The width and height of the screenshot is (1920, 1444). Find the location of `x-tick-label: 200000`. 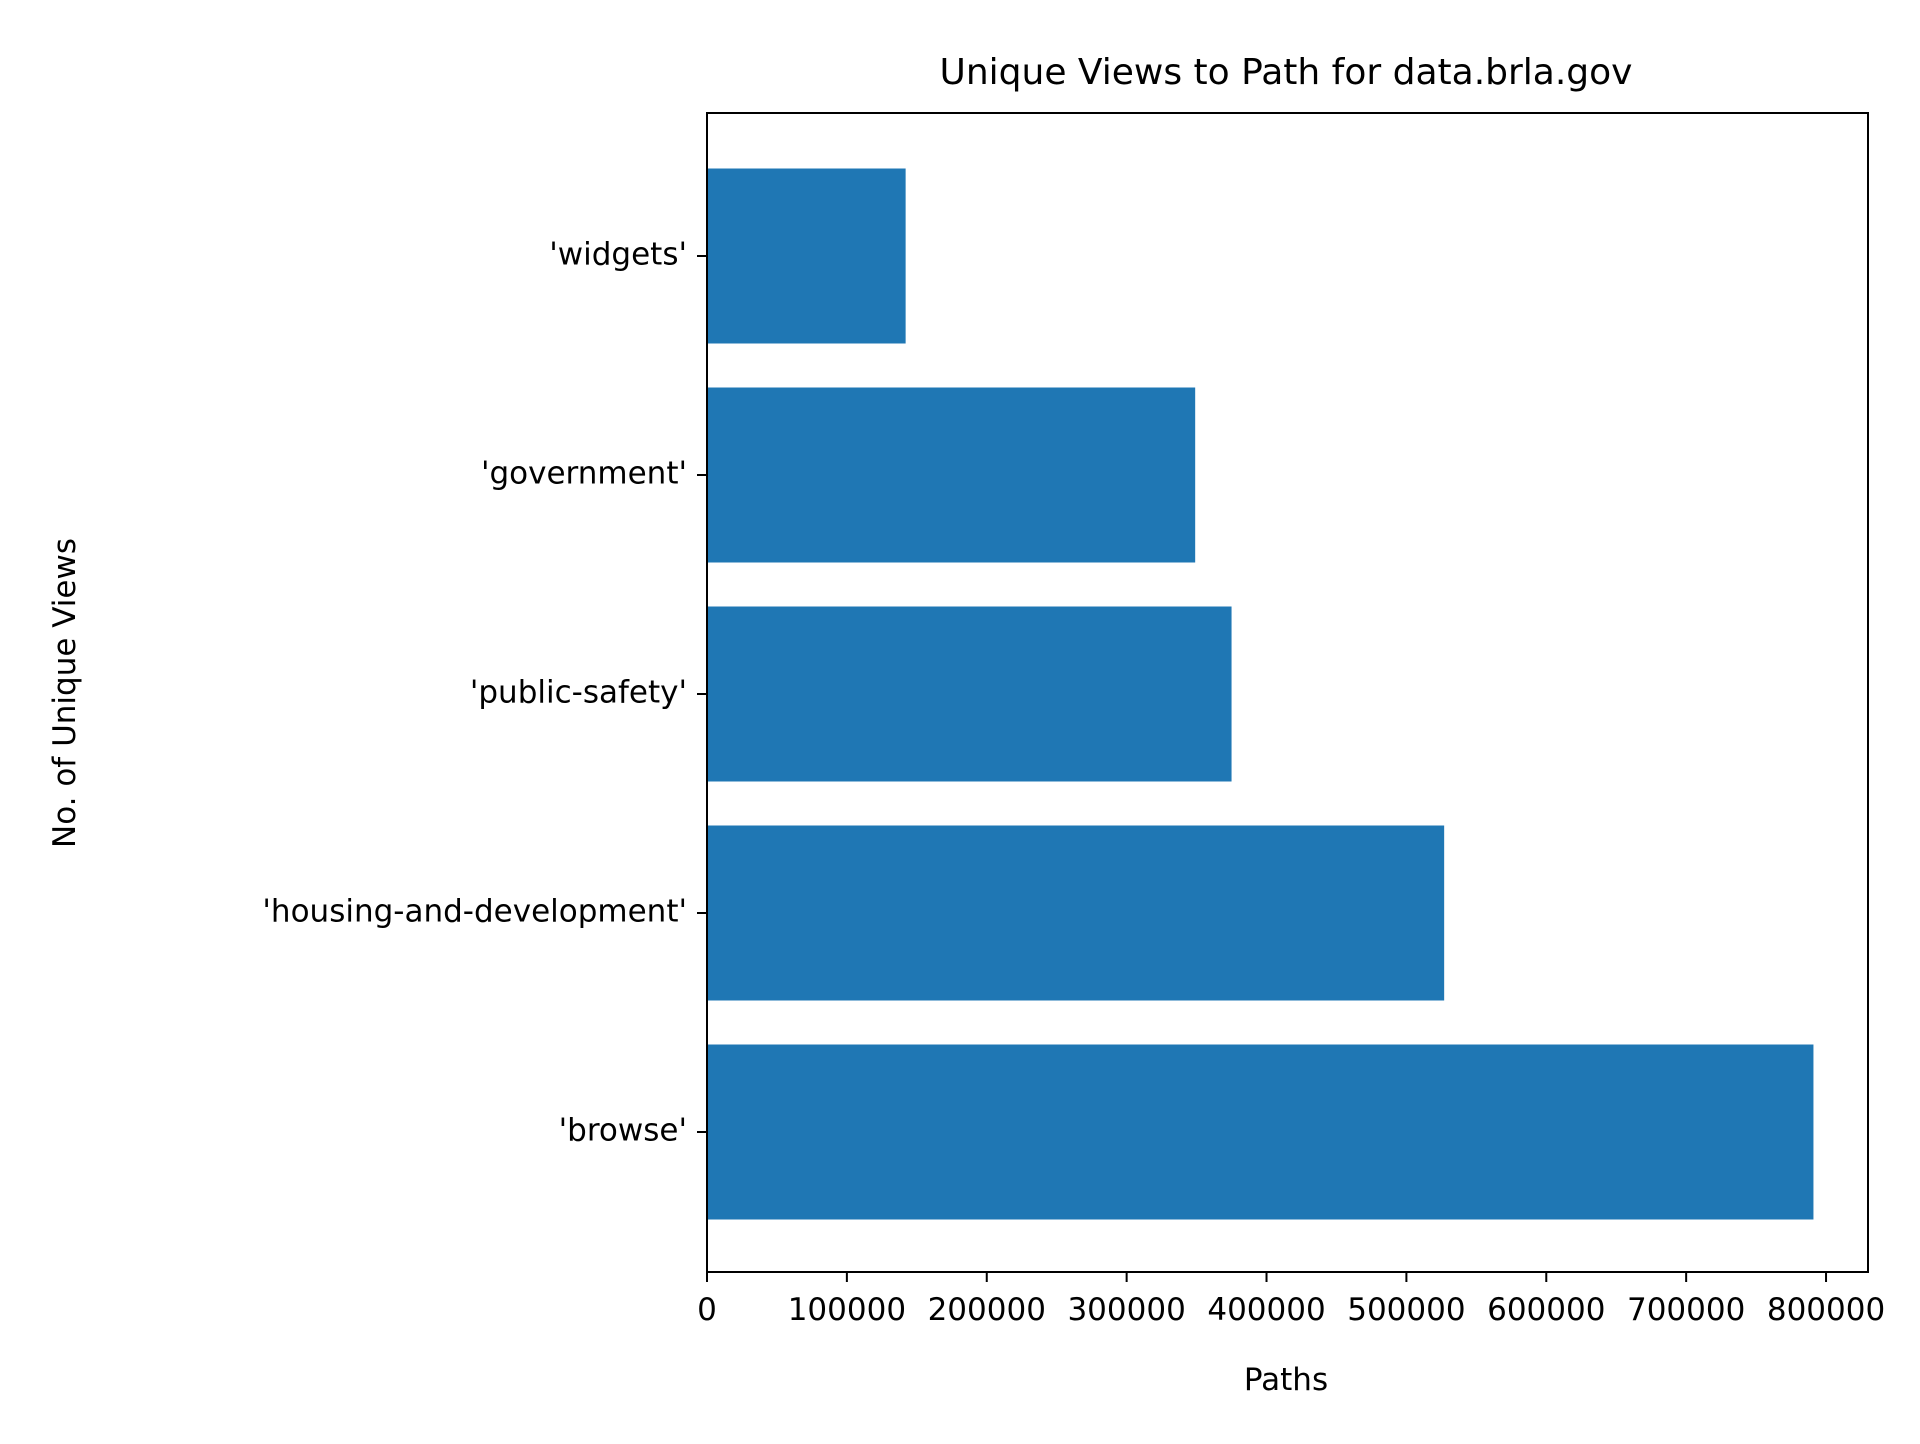

x-tick-label: 200000 is located at coordinates (987, 1310).